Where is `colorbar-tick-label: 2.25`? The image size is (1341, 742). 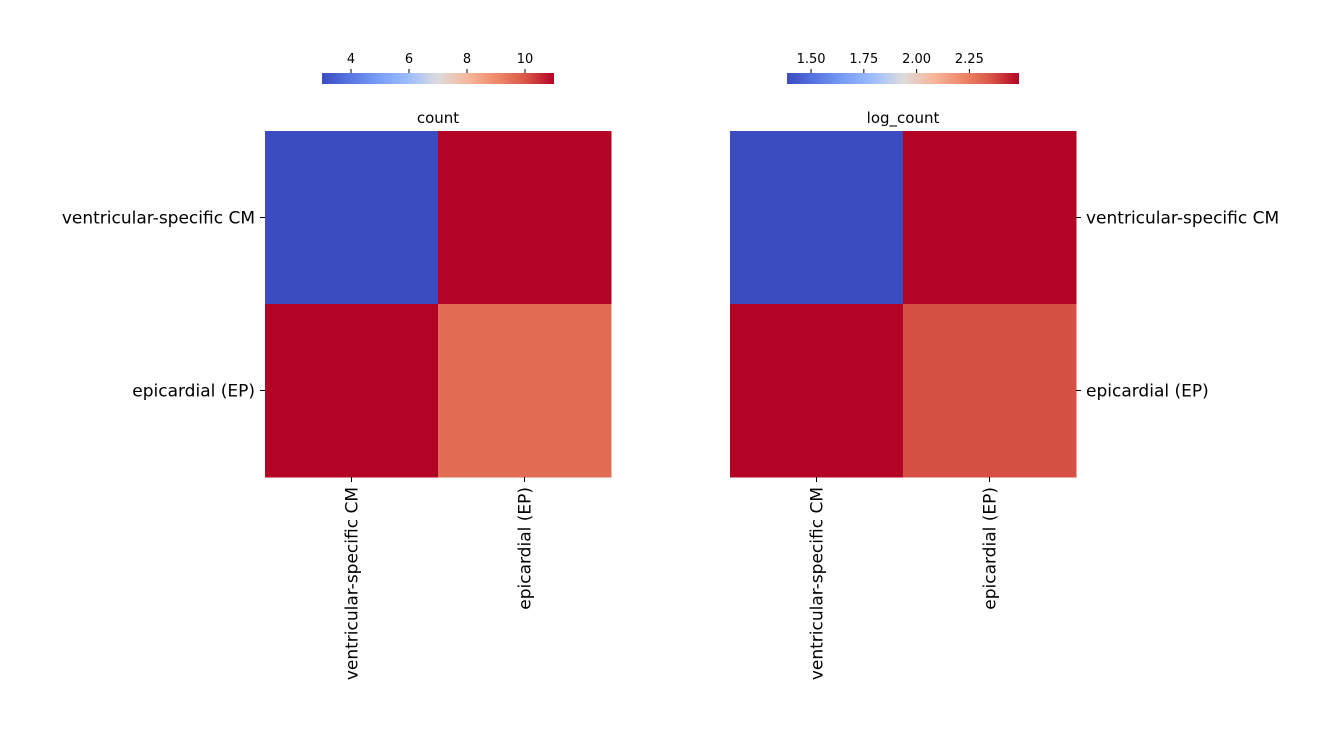
colorbar-tick-label: 2.25 is located at coordinates (969, 59).